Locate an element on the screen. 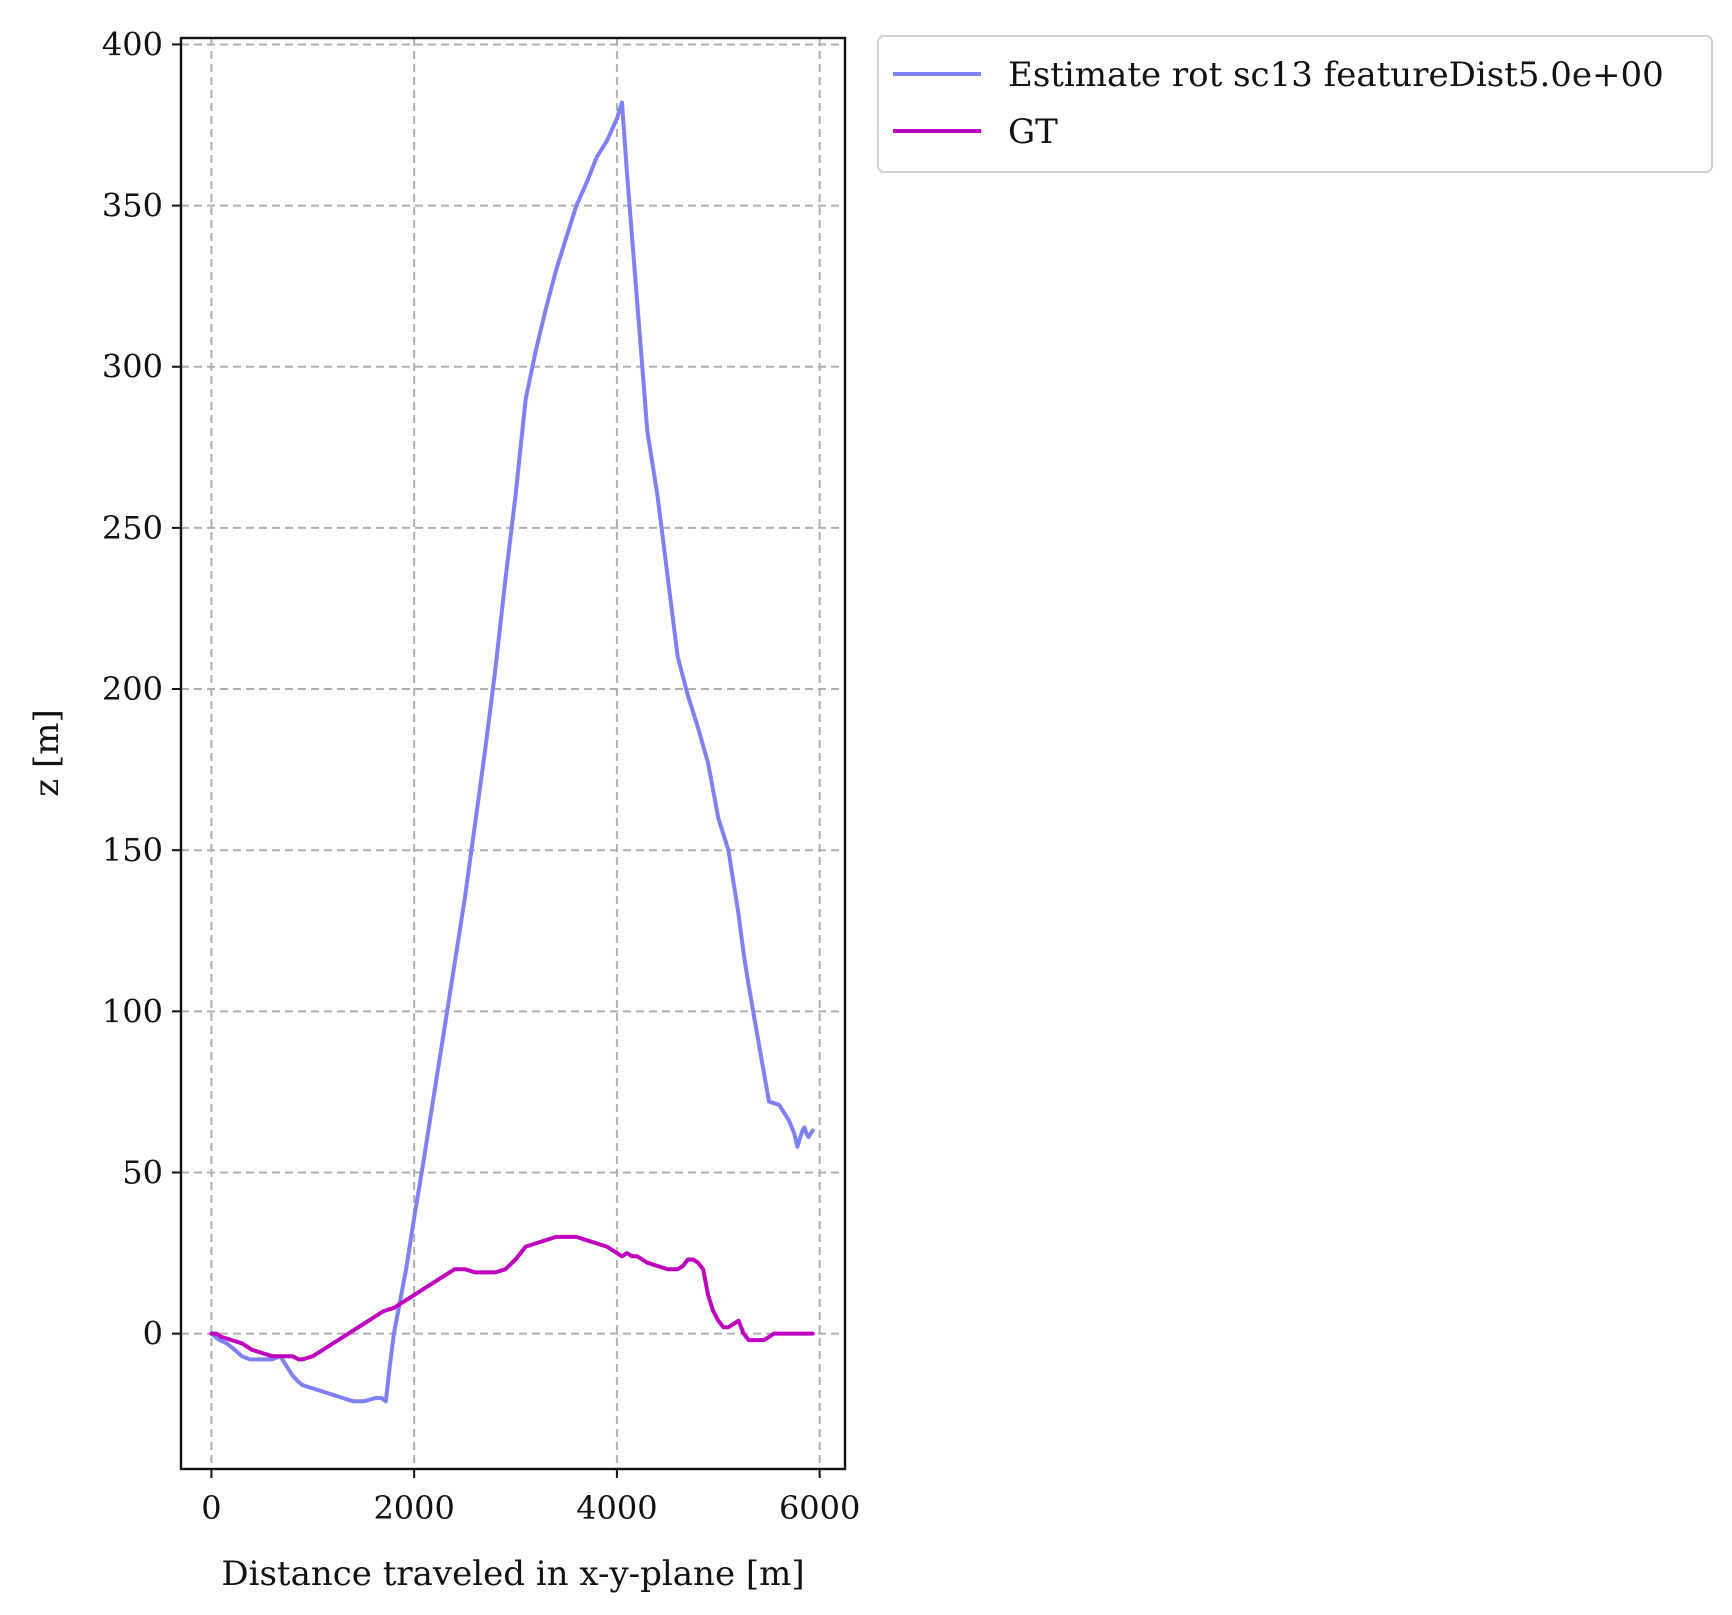  legend: Estimate rot sc13 featureDist5.0e+00 GT is located at coordinates (1295, 104).